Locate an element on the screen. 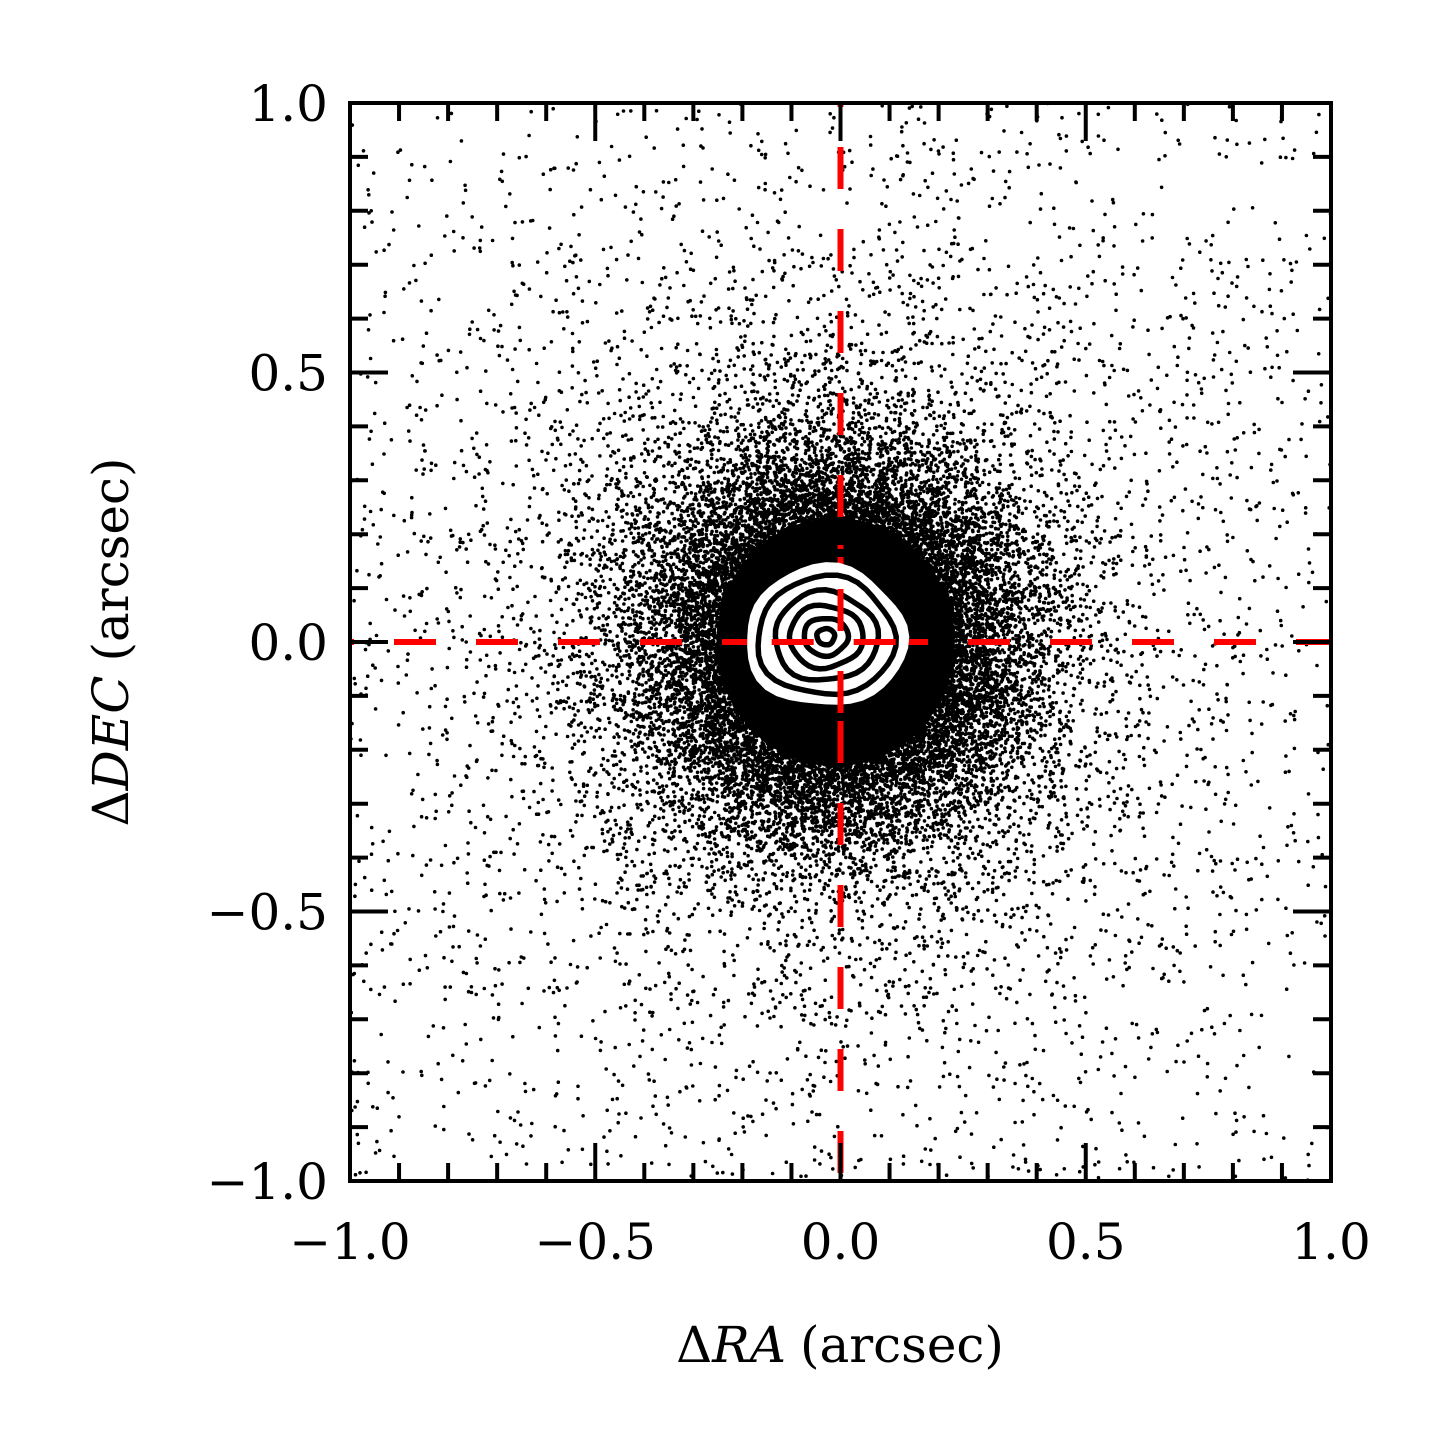  x-tick-label: −1.0 is located at coordinates (349, 1242).